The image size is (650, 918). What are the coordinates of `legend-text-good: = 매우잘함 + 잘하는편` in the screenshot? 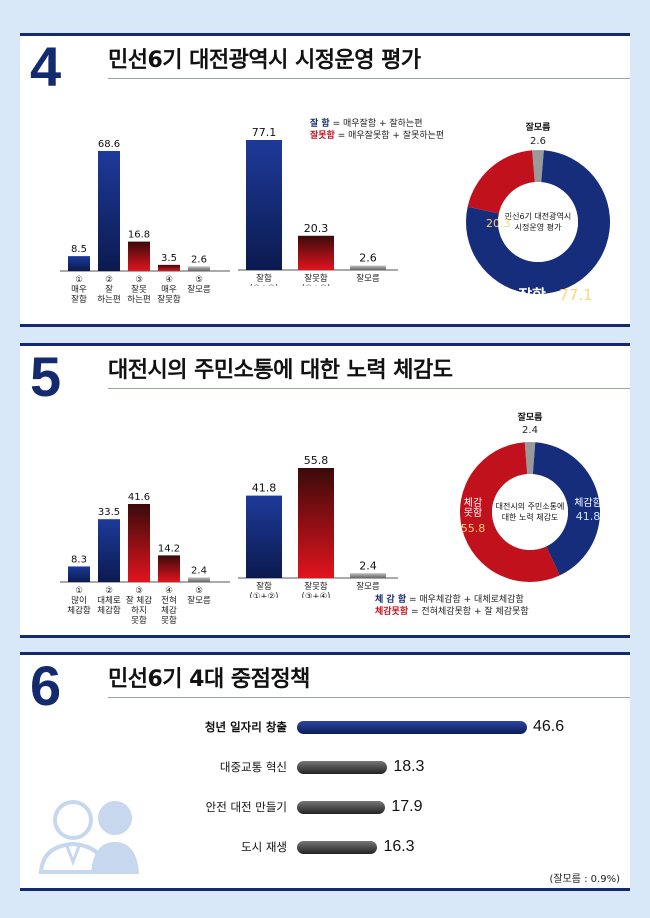 It's located at (377, 124).